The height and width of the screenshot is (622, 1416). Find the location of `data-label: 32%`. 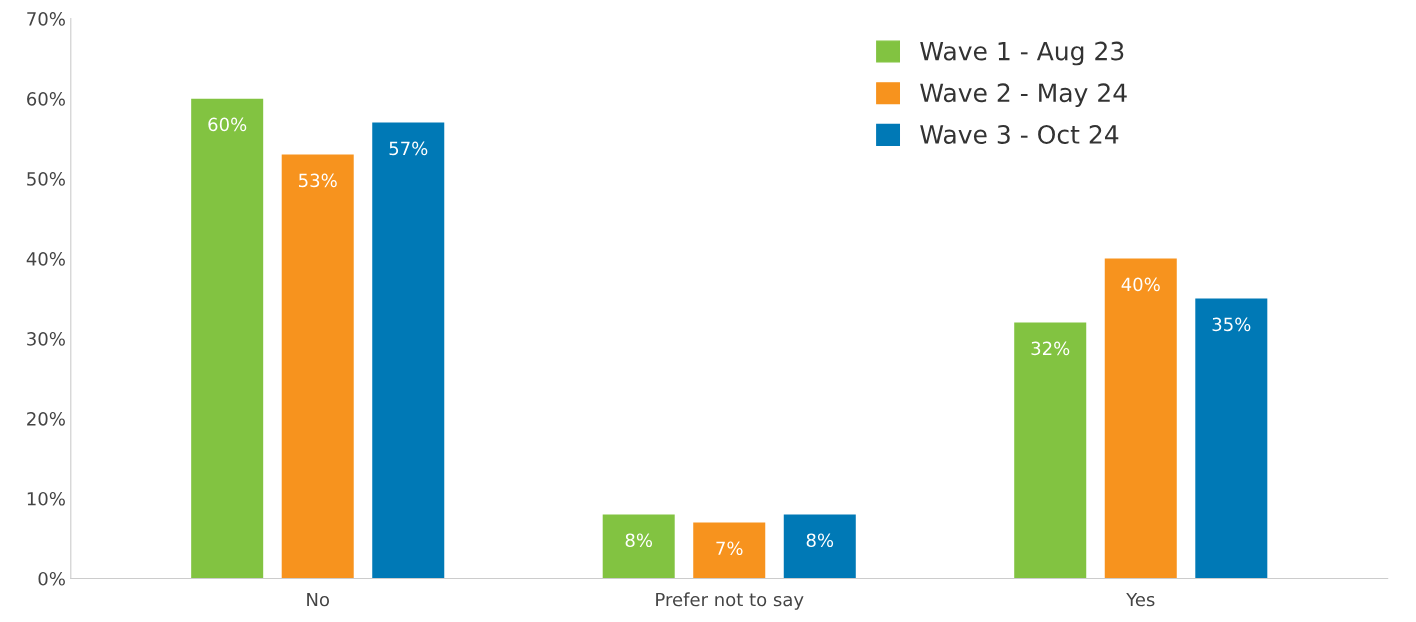

data-label: 32% is located at coordinates (1050, 348).